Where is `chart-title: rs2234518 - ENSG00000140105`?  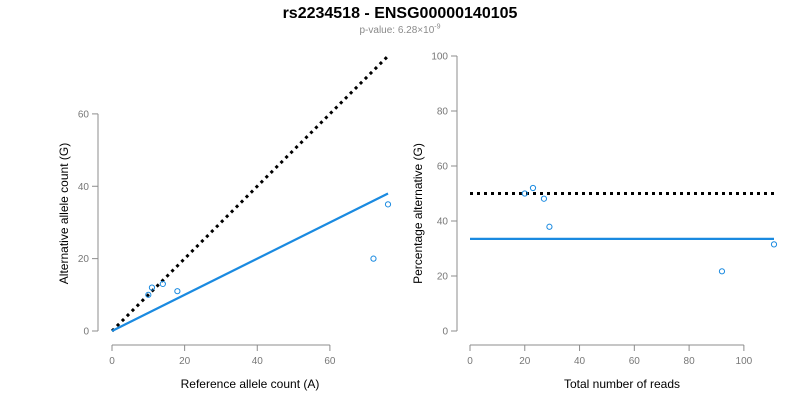 chart-title: rs2234518 - ENSG00000140105 is located at coordinates (400, 13).